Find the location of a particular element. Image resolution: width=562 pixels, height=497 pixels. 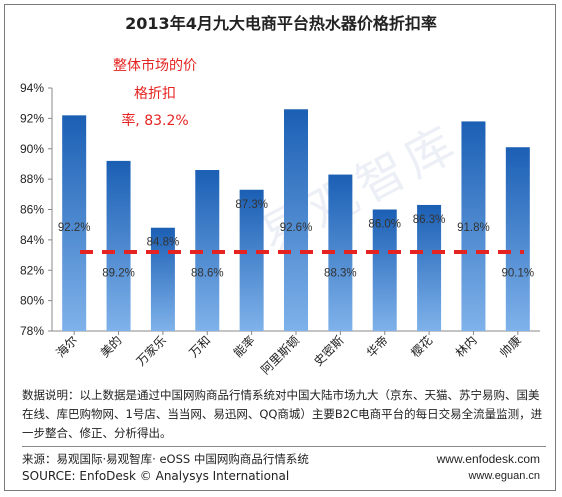

x-category-label: 樱花 is located at coordinates (422, 347).